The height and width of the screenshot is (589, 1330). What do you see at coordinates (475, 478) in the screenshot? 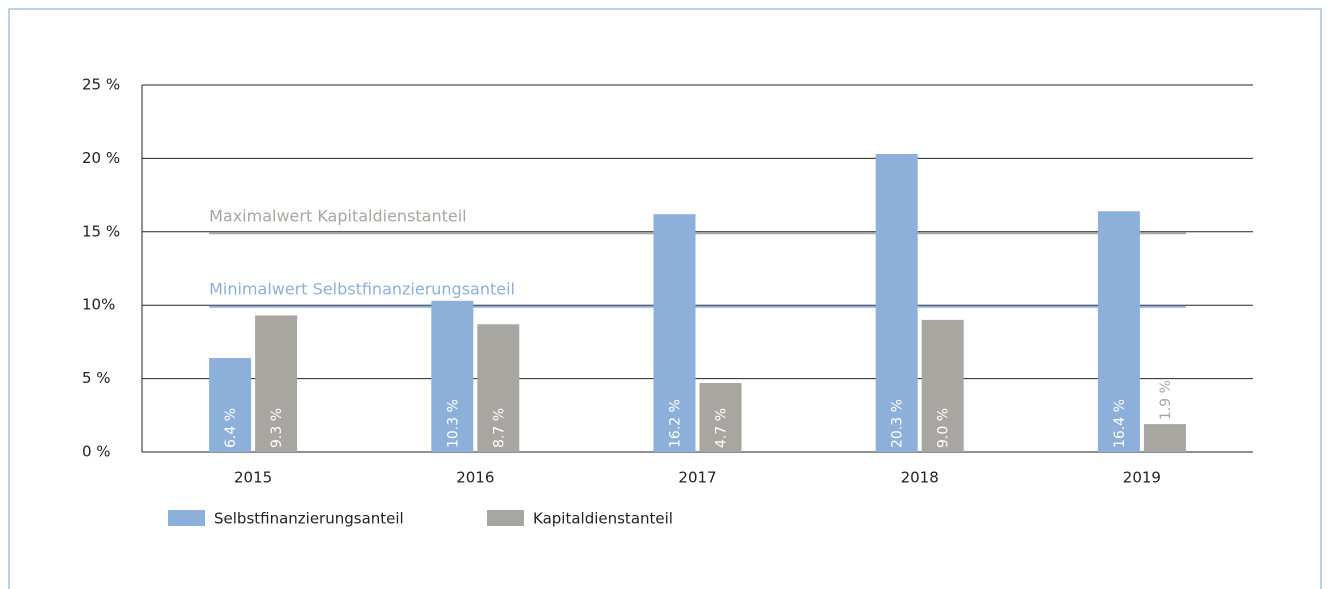
I see `x-tick-label: 2016` at bounding box center [475, 478].